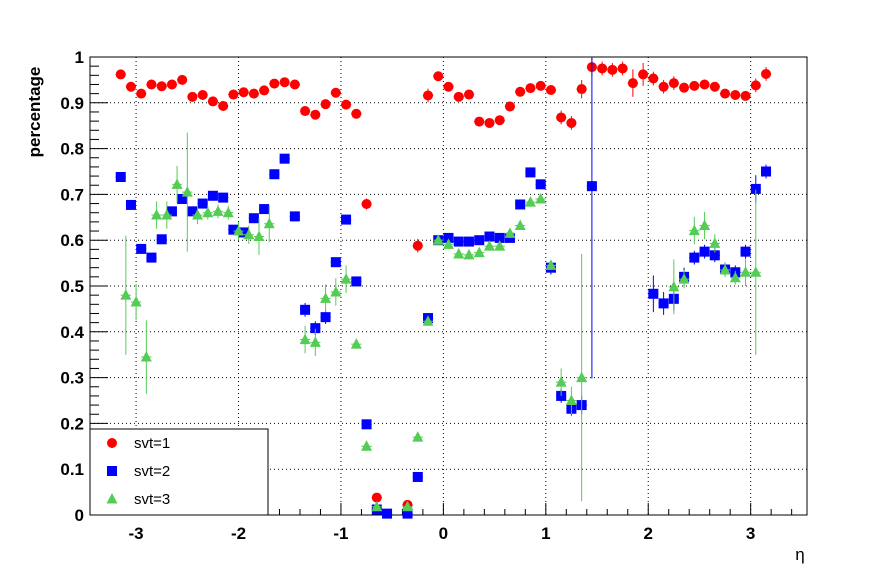 The height and width of the screenshot is (572, 896). What do you see at coordinates (545, 533) in the screenshot?
I see `x-tick-label: 1` at bounding box center [545, 533].